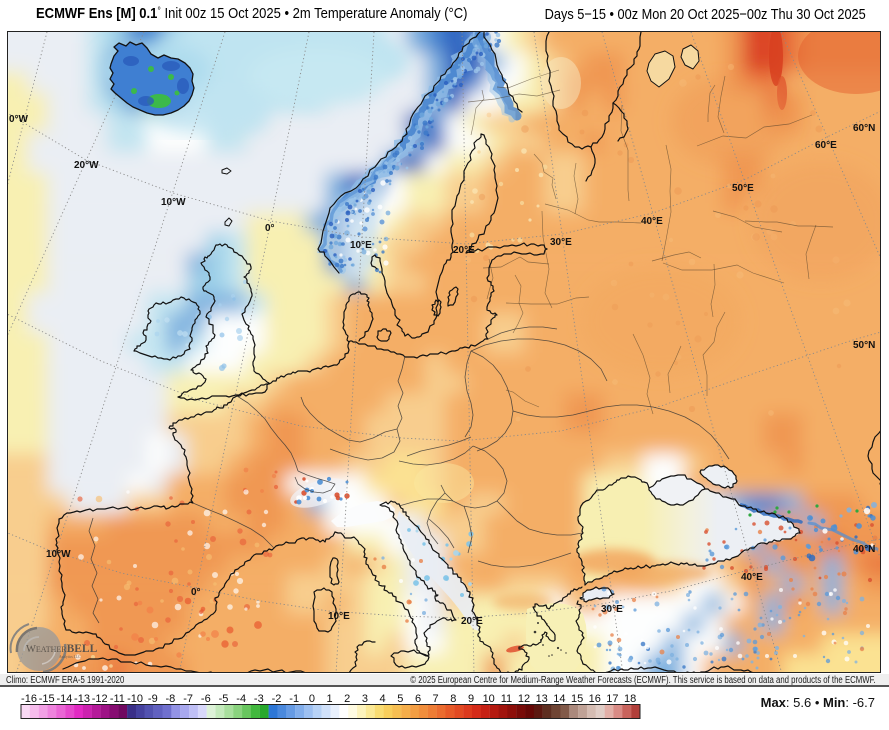  Describe the element at coordinates (864, 549) in the screenshot. I see `svg-text: 40°N` at that location.